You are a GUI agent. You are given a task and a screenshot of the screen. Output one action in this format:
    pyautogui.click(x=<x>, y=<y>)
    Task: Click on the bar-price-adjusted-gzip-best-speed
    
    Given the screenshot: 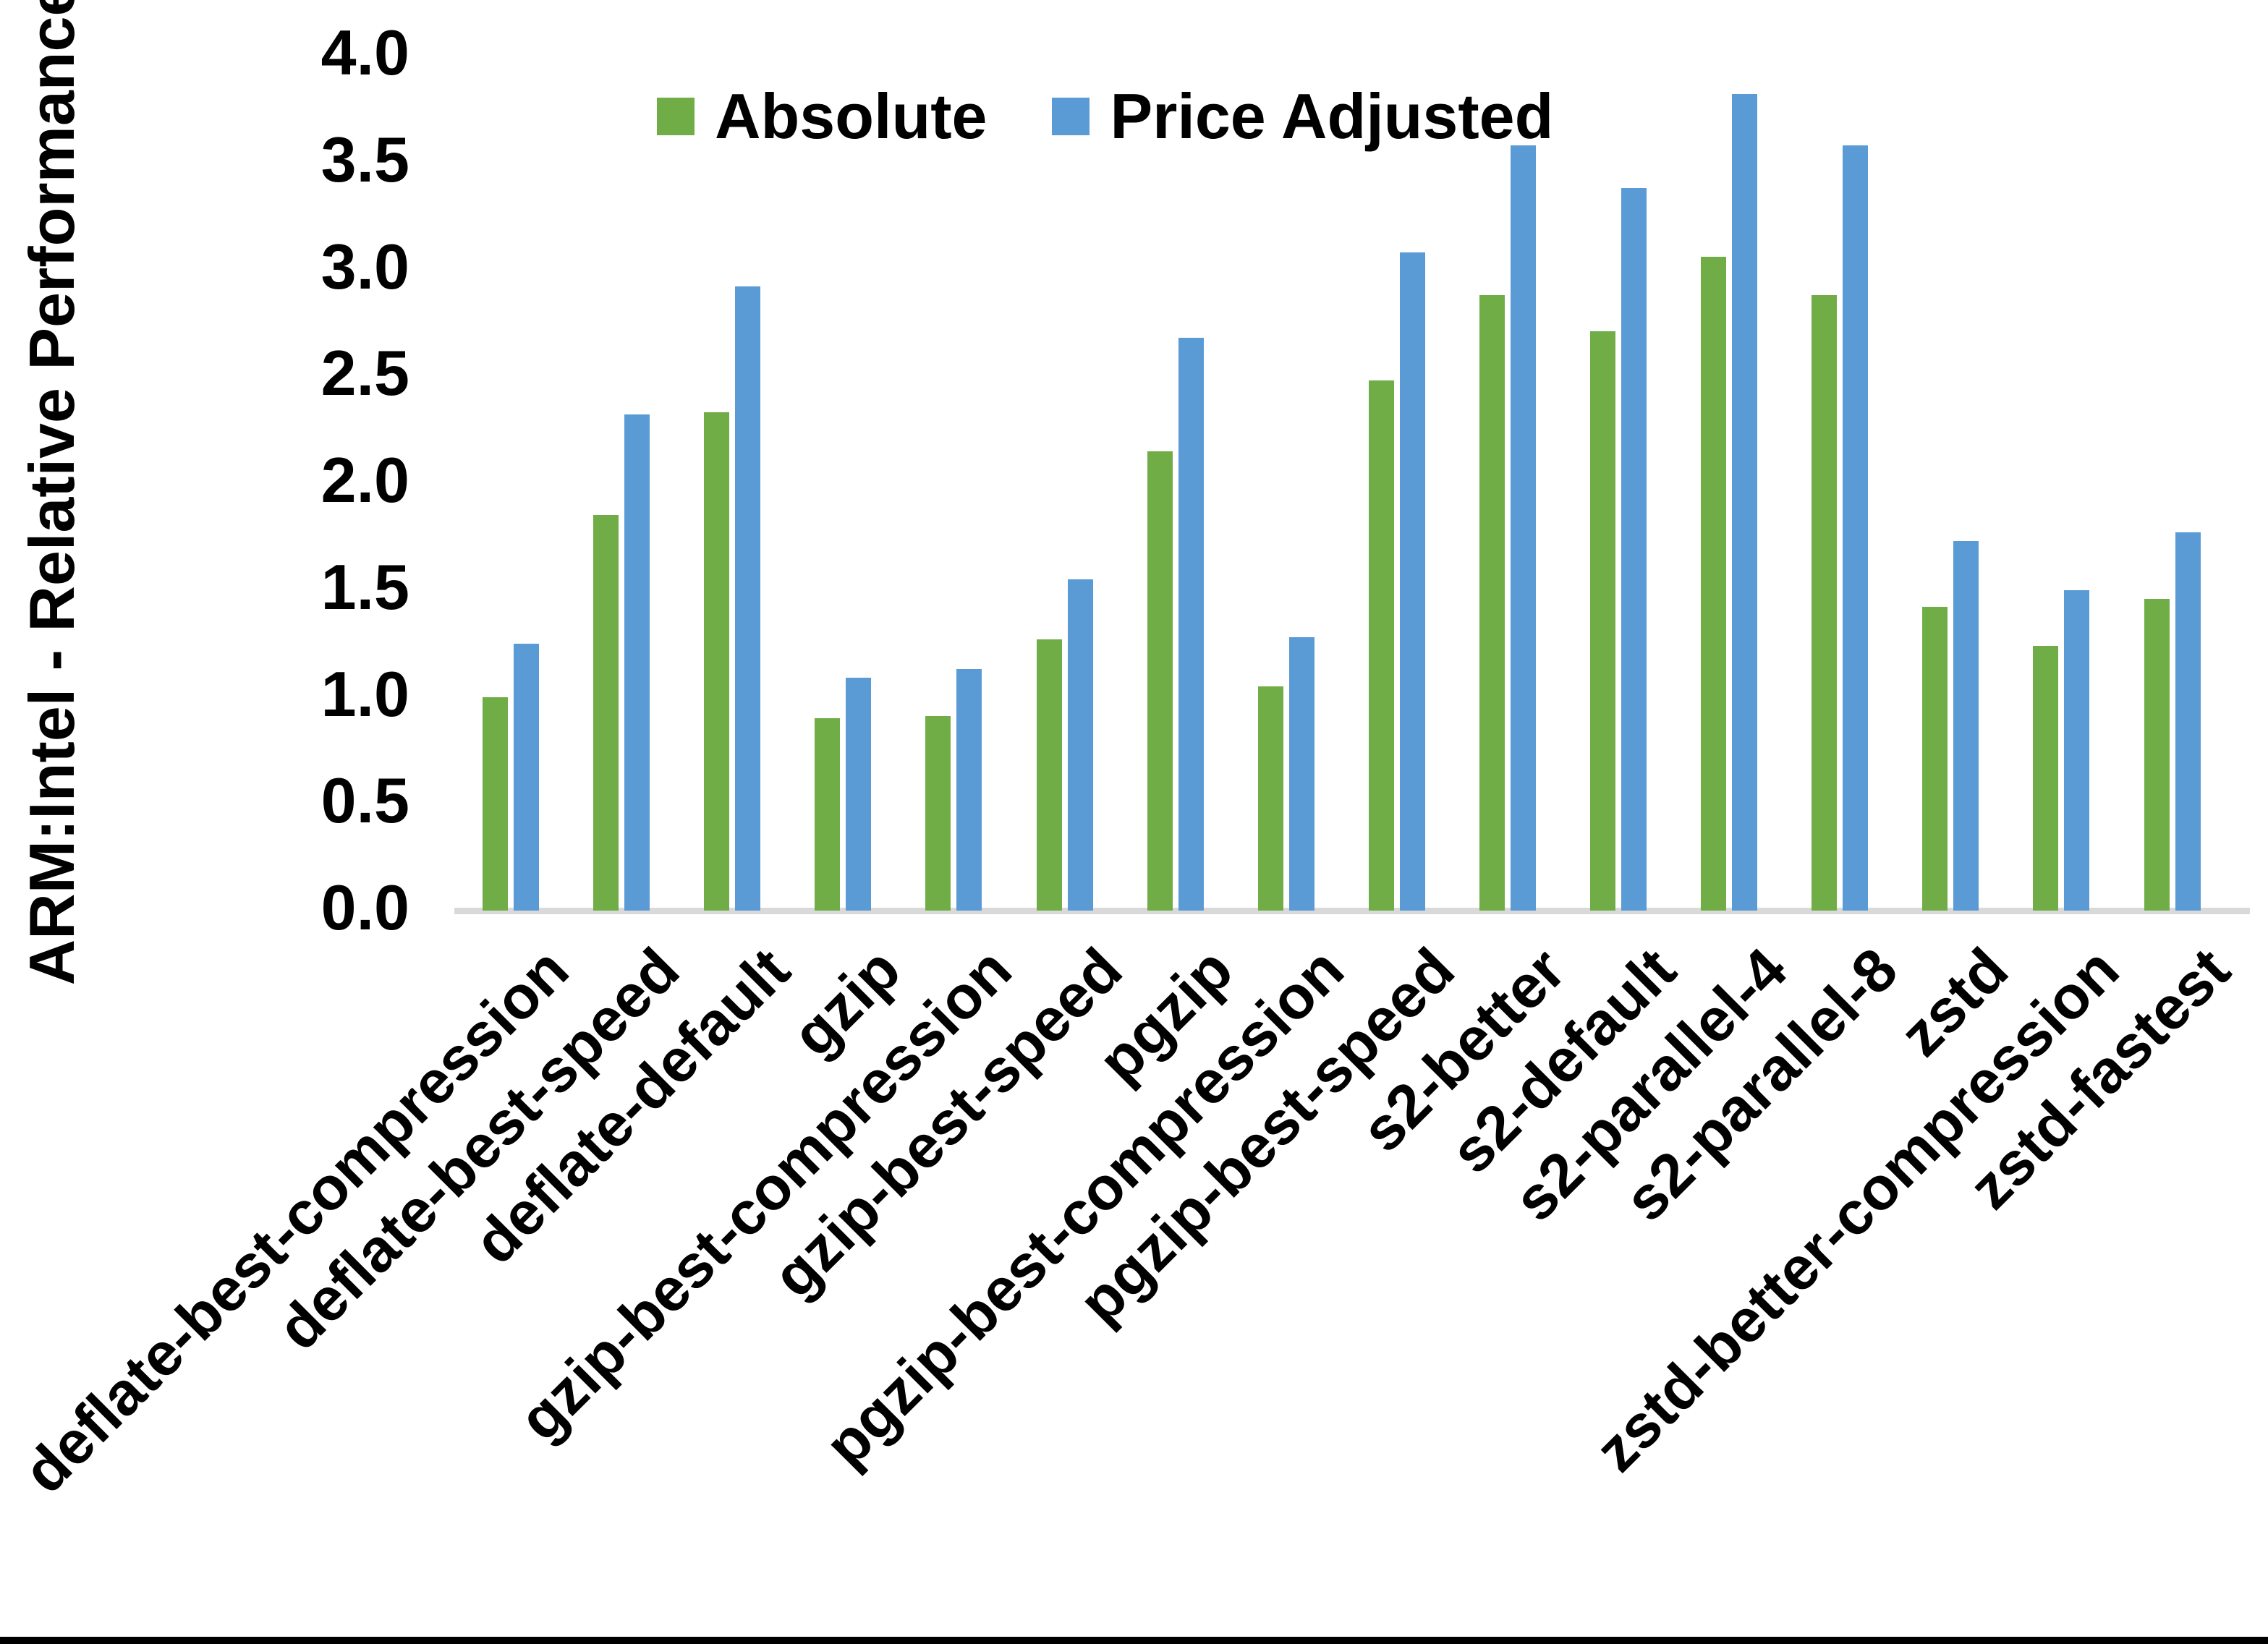 What is the action you would take?
    pyautogui.click(x=1080, y=745)
    